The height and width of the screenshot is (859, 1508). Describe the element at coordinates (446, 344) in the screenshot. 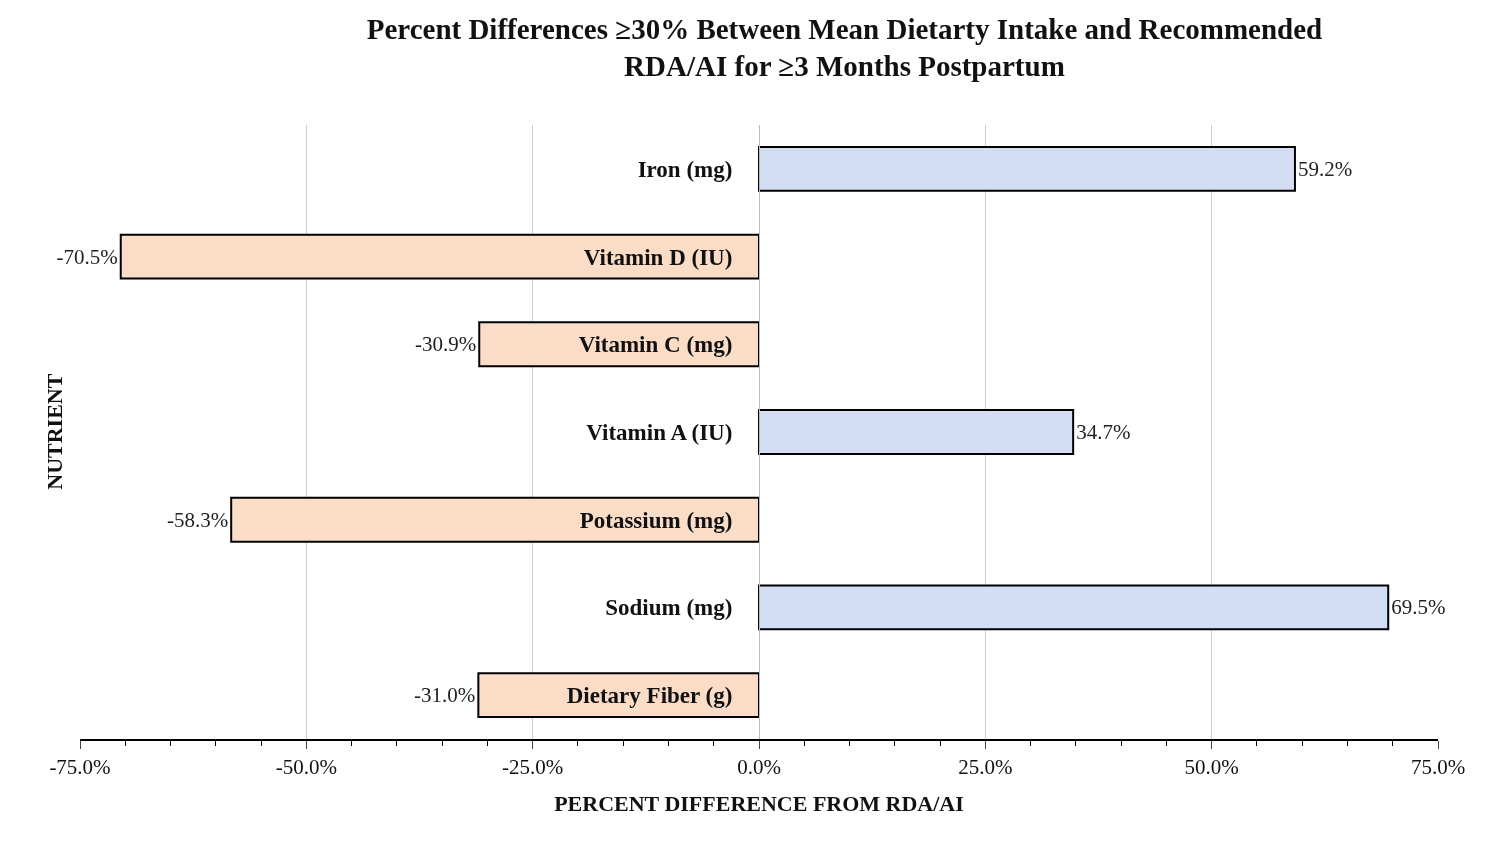

I see `data-label: -30.9%` at that location.